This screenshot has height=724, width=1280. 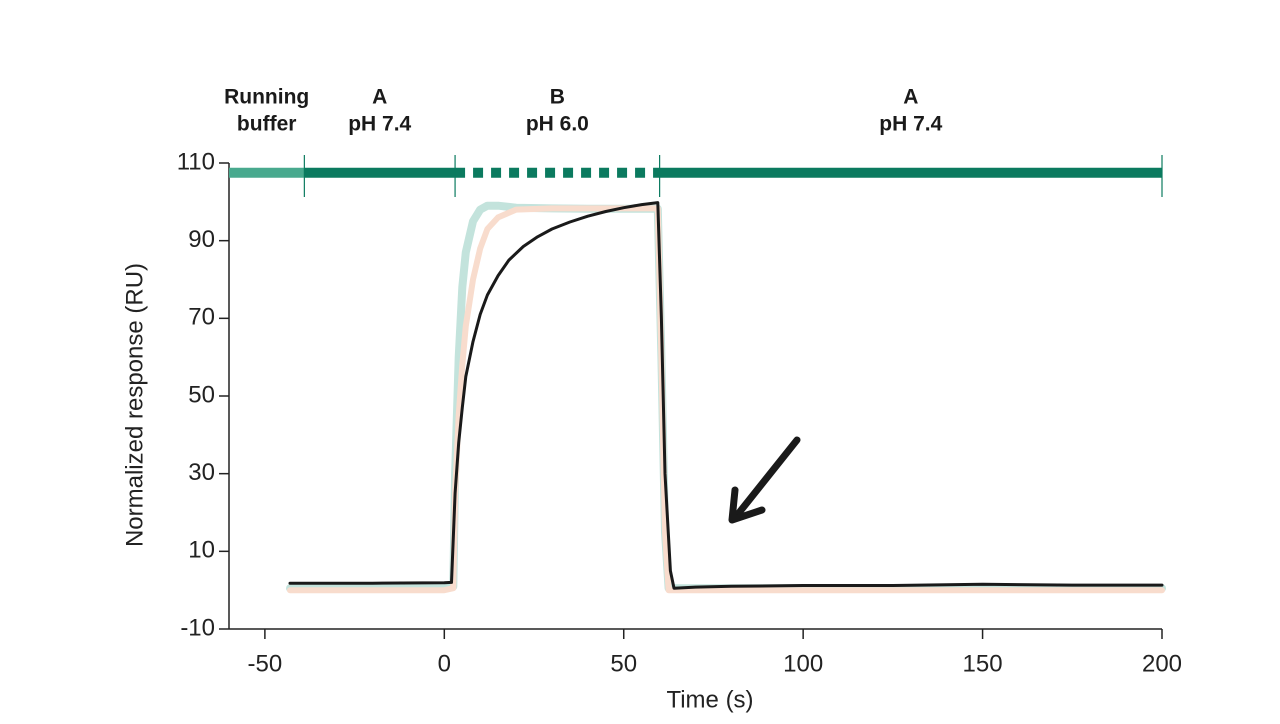 I want to click on y-tick-label: 90, so click(x=201, y=239).